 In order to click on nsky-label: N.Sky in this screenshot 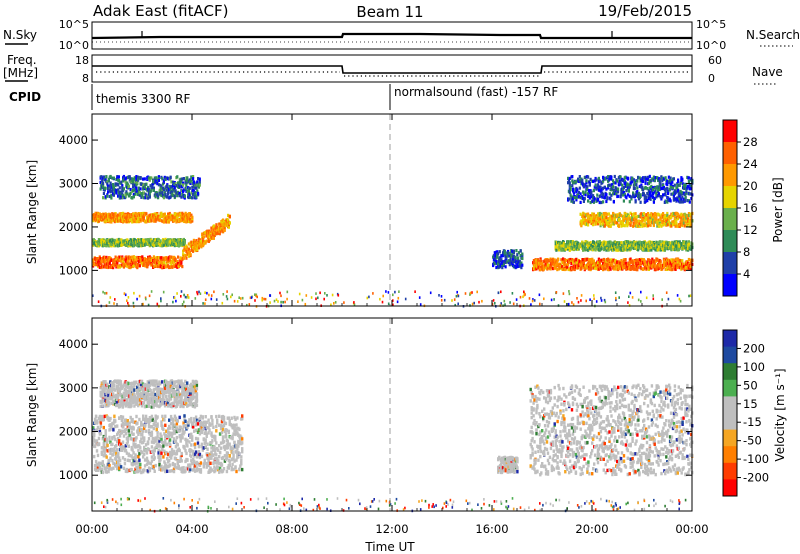, I will do `click(20, 35)`.